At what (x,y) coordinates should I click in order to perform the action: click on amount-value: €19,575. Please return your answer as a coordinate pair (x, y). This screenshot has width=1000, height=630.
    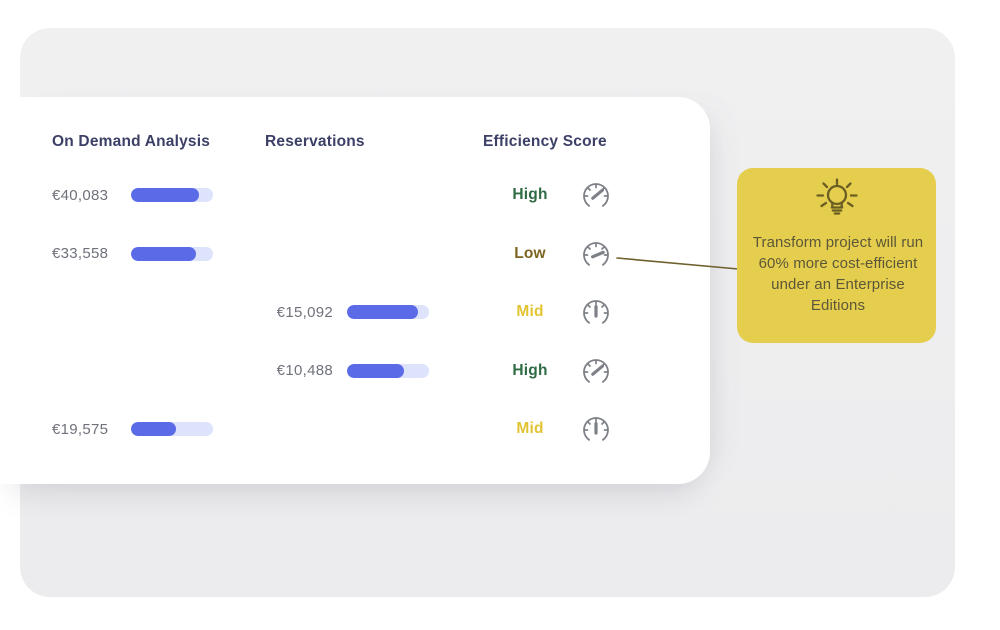
    Looking at the image, I should click on (80, 429).